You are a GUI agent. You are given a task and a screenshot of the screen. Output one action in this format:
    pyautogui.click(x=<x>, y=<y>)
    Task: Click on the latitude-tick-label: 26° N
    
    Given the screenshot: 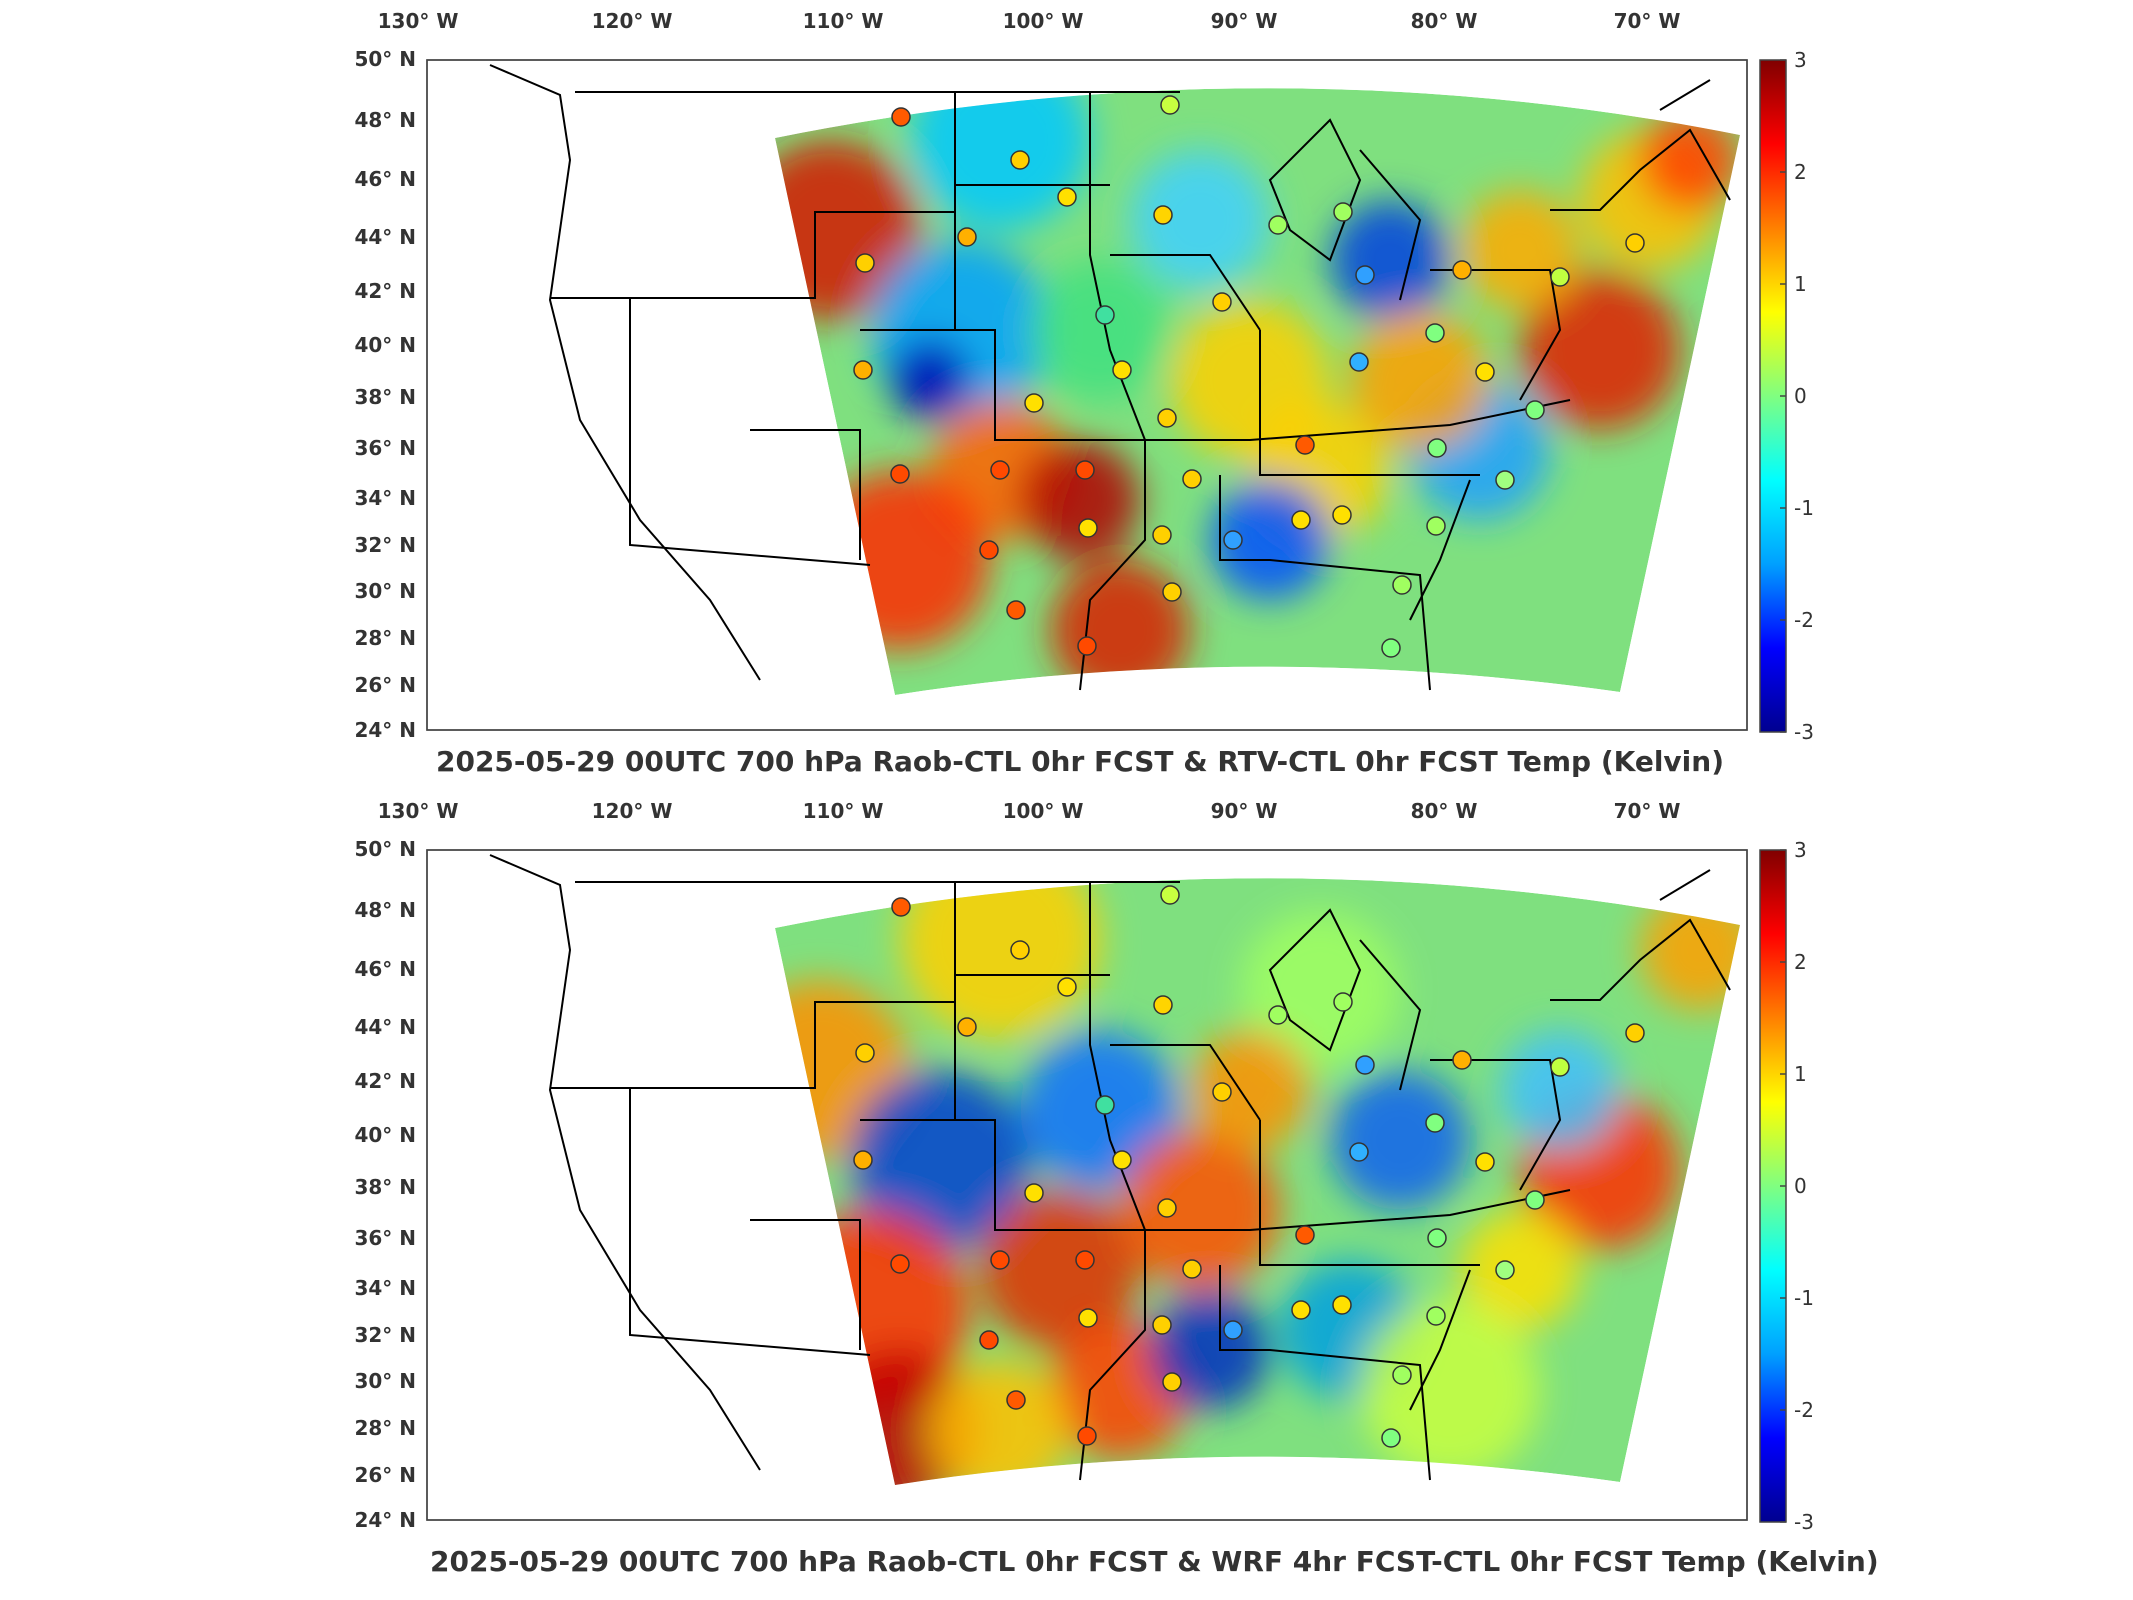 What is the action you would take?
    pyautogui.click(x=385, y=685)
    